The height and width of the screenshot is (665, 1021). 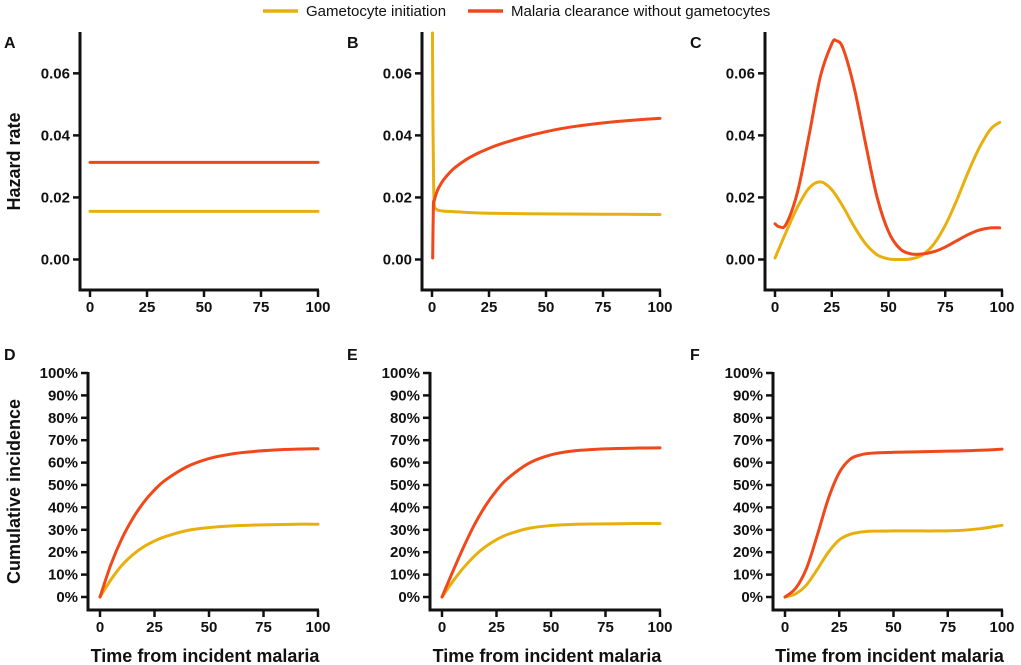 What do you see at coordinates (546, 123) in the screenshot?
I see `series-line-b-gametocyte` at bounding box center [546, 123].